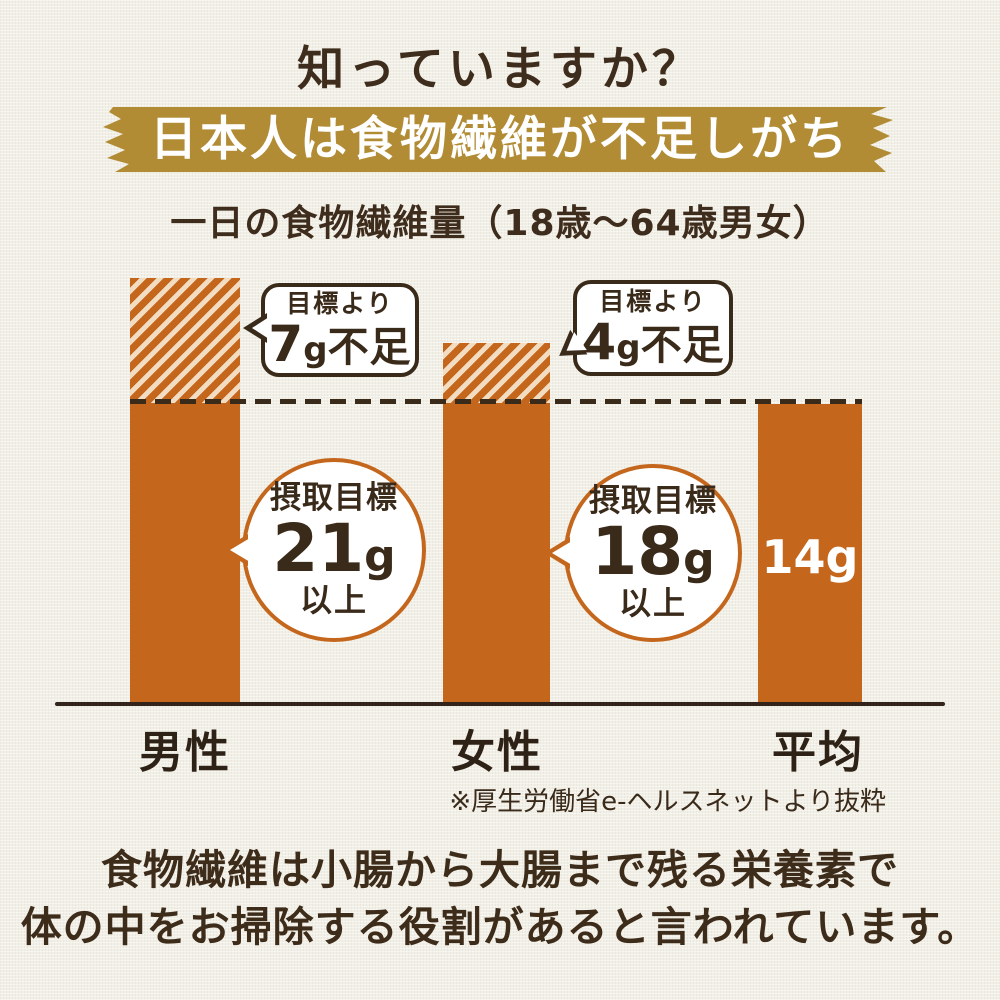 The height and width of the screenshot is (1000, 1000). What do you see at coordinates (653, 500) in the screenshot?
I see `target-female-label: 摂取目標` at bounding box center [653, 500].